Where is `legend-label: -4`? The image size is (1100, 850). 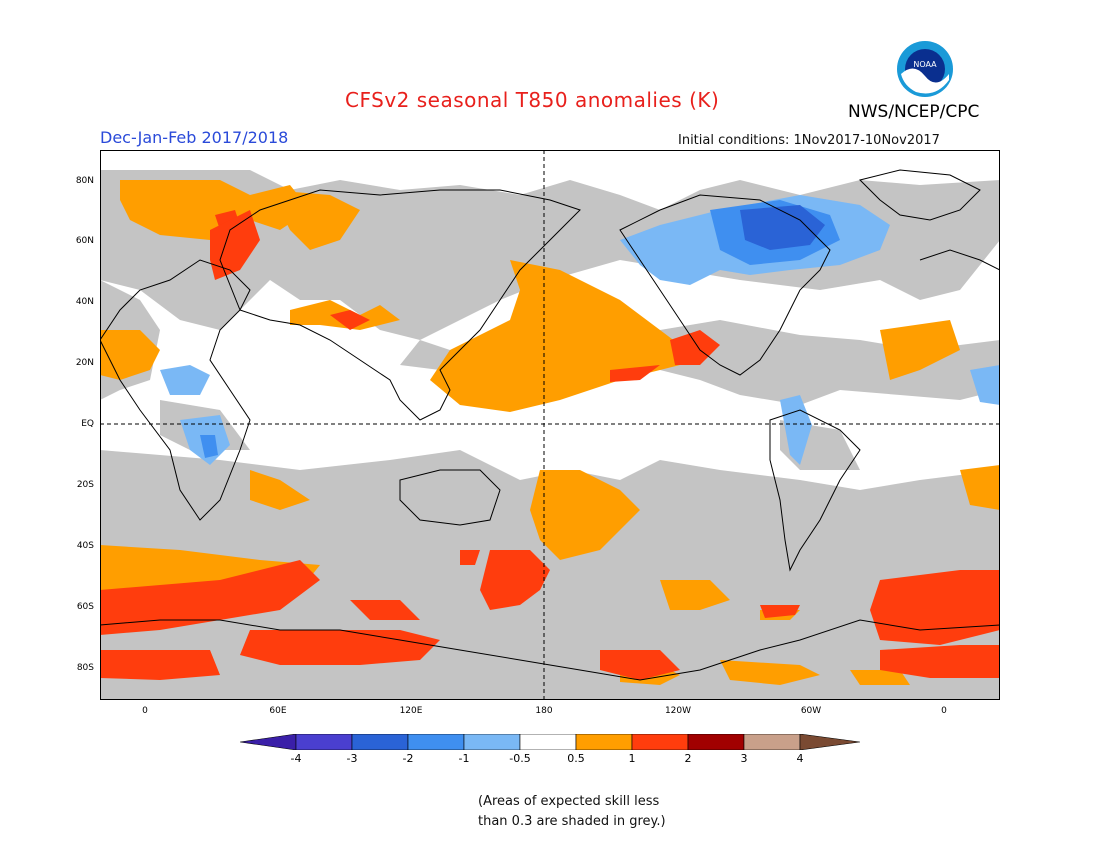 legend-label: -4 is located at coordinates (296, 758).